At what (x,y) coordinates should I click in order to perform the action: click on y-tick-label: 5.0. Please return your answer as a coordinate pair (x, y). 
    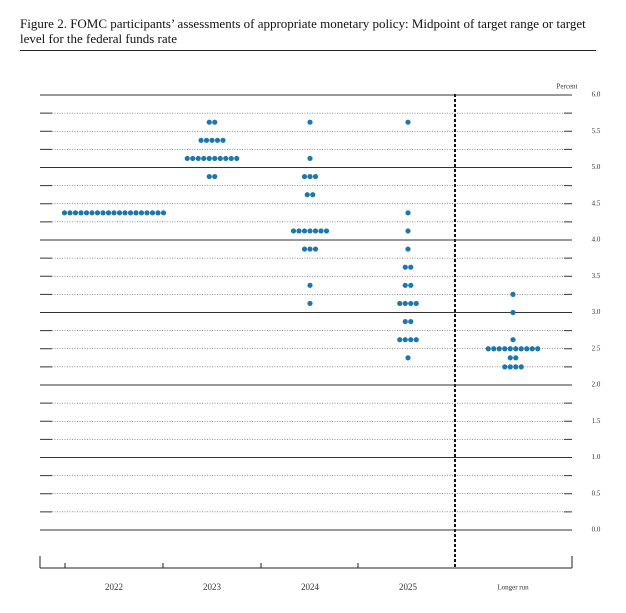
    Looking at the image, I should click on (596, 167).